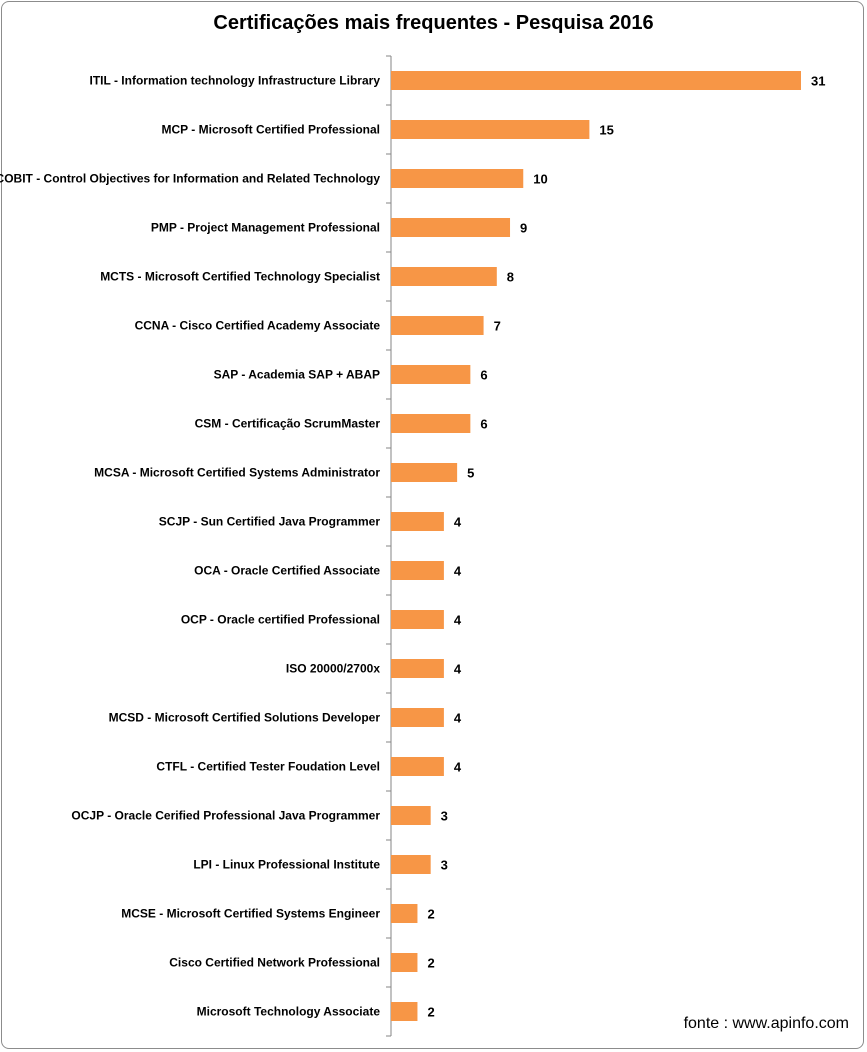 The width and height of the screenshot is (867, 1052). What do you see at coordinates (274, 963) in the screenshot?
I see `category-label: Cisco Certified Network Professional` at bounding box center [274, 963].